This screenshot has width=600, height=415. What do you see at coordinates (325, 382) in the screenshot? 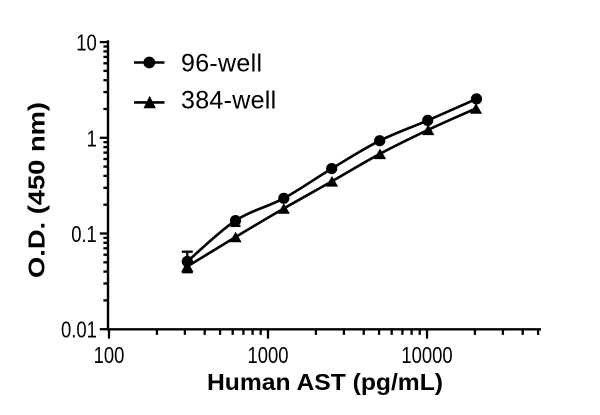
I see `svg-text: Human AST (pg/mL)` at bounding box center [325, 382].